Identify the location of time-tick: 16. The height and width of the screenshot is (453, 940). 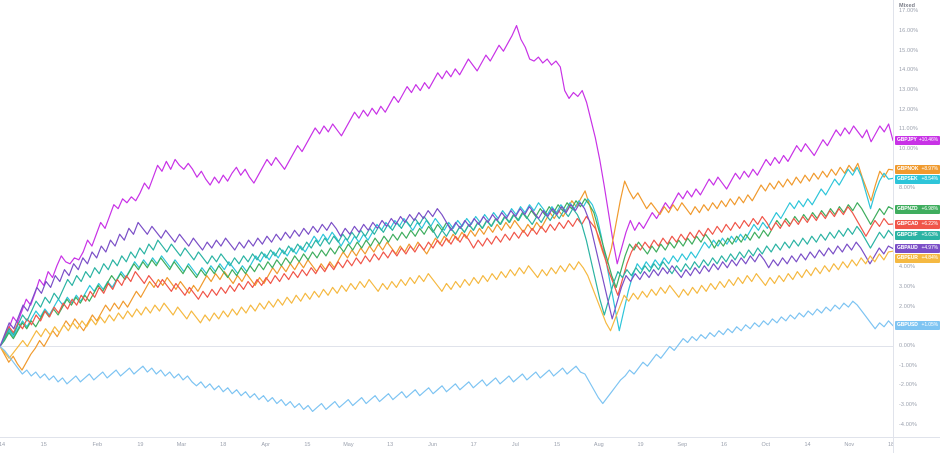
(724, 445).